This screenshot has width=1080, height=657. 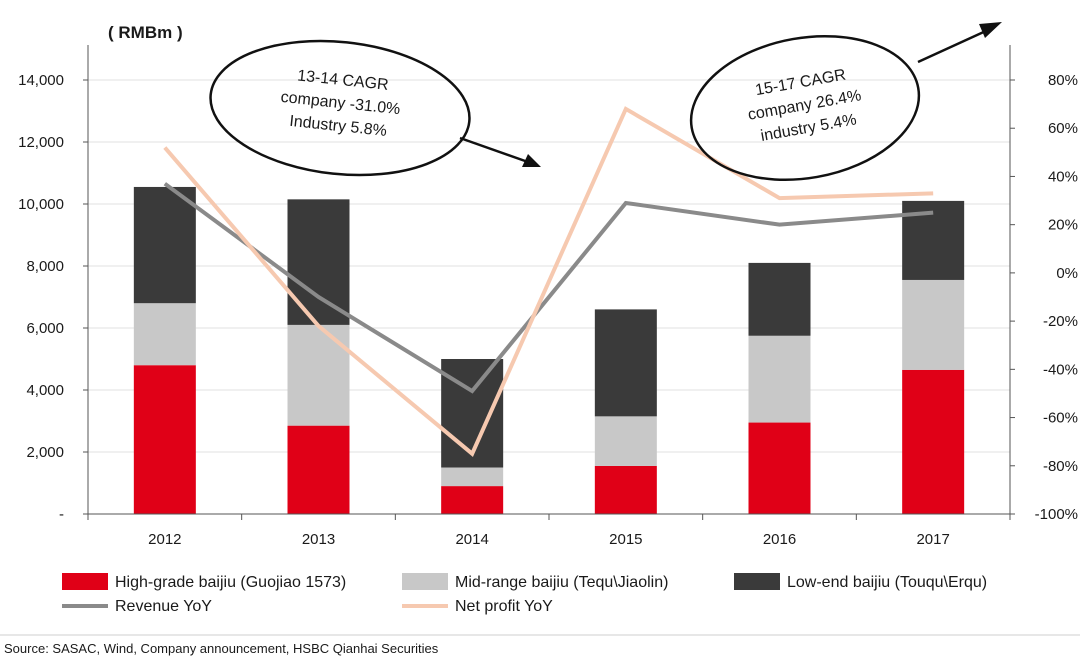 I want to click on right-tick-label: -40%, so click(x=1060, y=369).